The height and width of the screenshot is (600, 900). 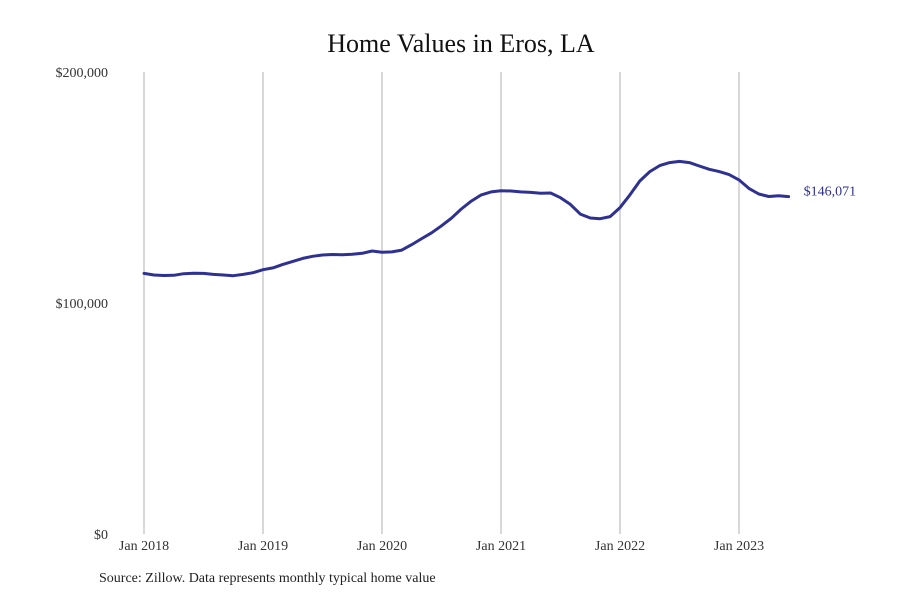 What do you see at coordinates (501, 546) in the screenshot?
I see `x-tick-label: Jan 2021` at bounding box center [501, 546].